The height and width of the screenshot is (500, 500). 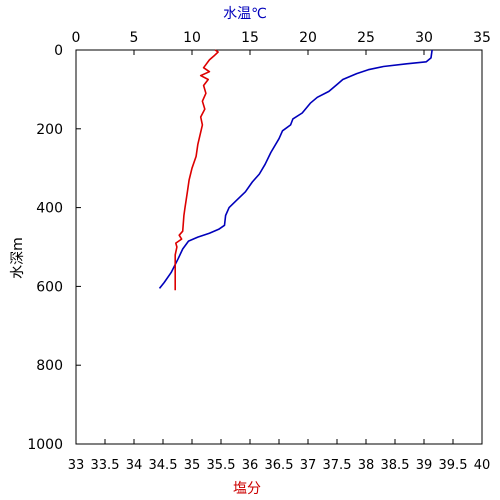 What do you see at coordinates (424, 465) in the screenshot?
I see `bottom-tick-label: 39` at bounding box center [424, 465].